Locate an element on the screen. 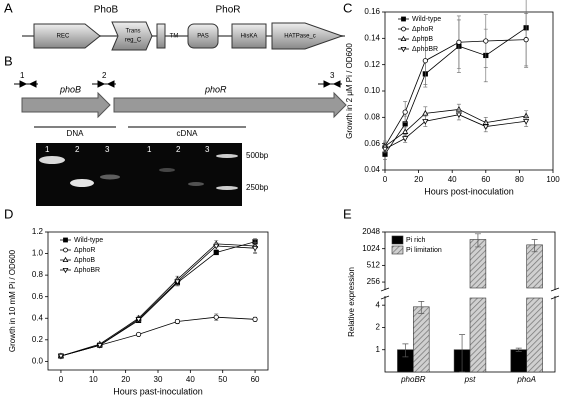  y-tick-label: 0.10 is located at coordinates (372, 90).